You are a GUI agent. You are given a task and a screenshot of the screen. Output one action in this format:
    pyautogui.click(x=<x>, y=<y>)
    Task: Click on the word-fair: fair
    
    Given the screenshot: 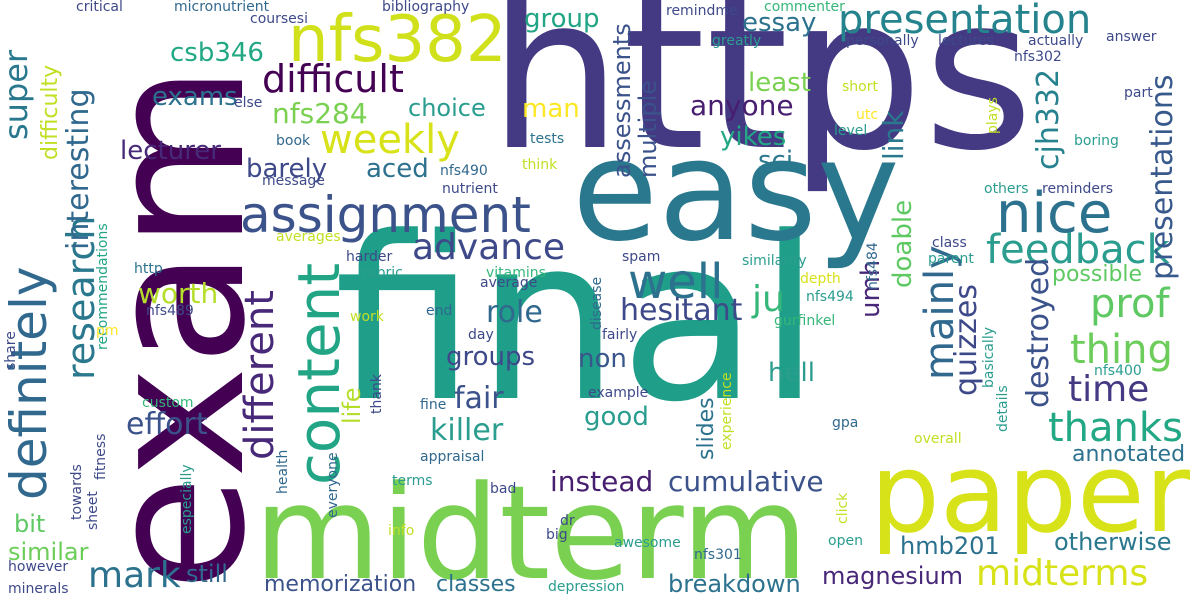 What is the action you would take?
    pyautogui.click(x=479, y=398)
    